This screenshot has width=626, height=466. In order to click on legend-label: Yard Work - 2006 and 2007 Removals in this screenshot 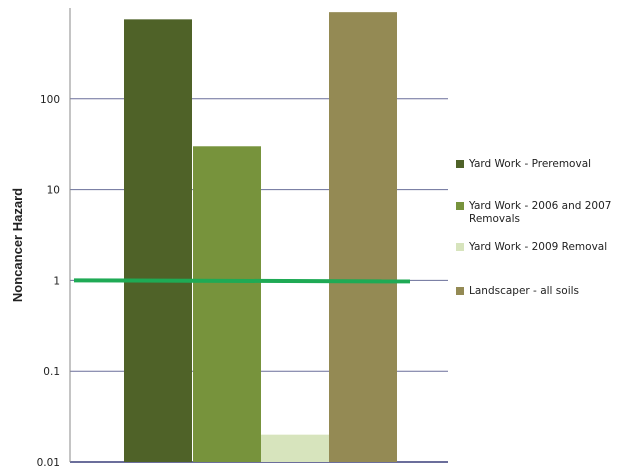, I will do `click(540, 212)`.